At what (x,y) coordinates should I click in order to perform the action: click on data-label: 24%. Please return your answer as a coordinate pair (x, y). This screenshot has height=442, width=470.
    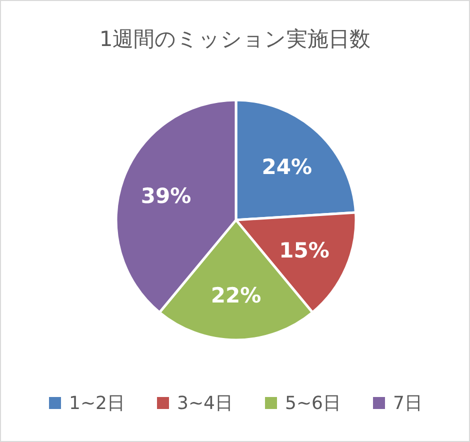
    Looking at the image, I should click on (287, 166).